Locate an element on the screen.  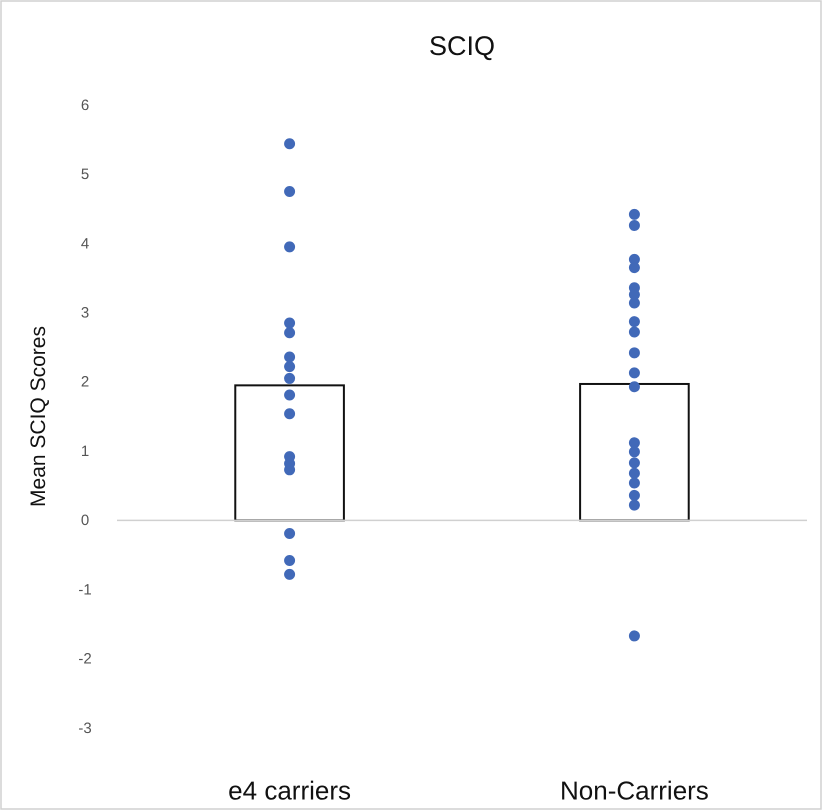
x-tick-label: Non-Carriers is located at coordinates (634, 790).